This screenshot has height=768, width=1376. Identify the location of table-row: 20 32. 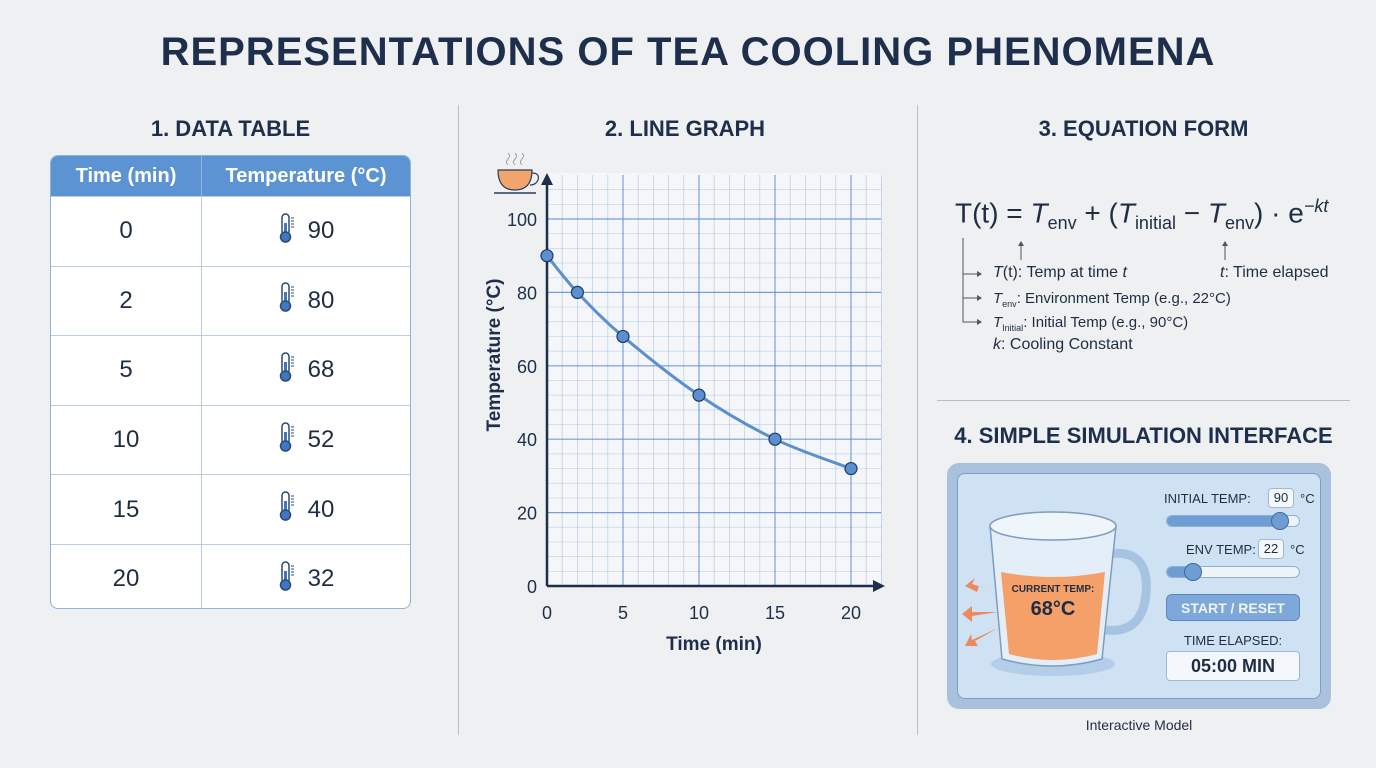
(230, 575).